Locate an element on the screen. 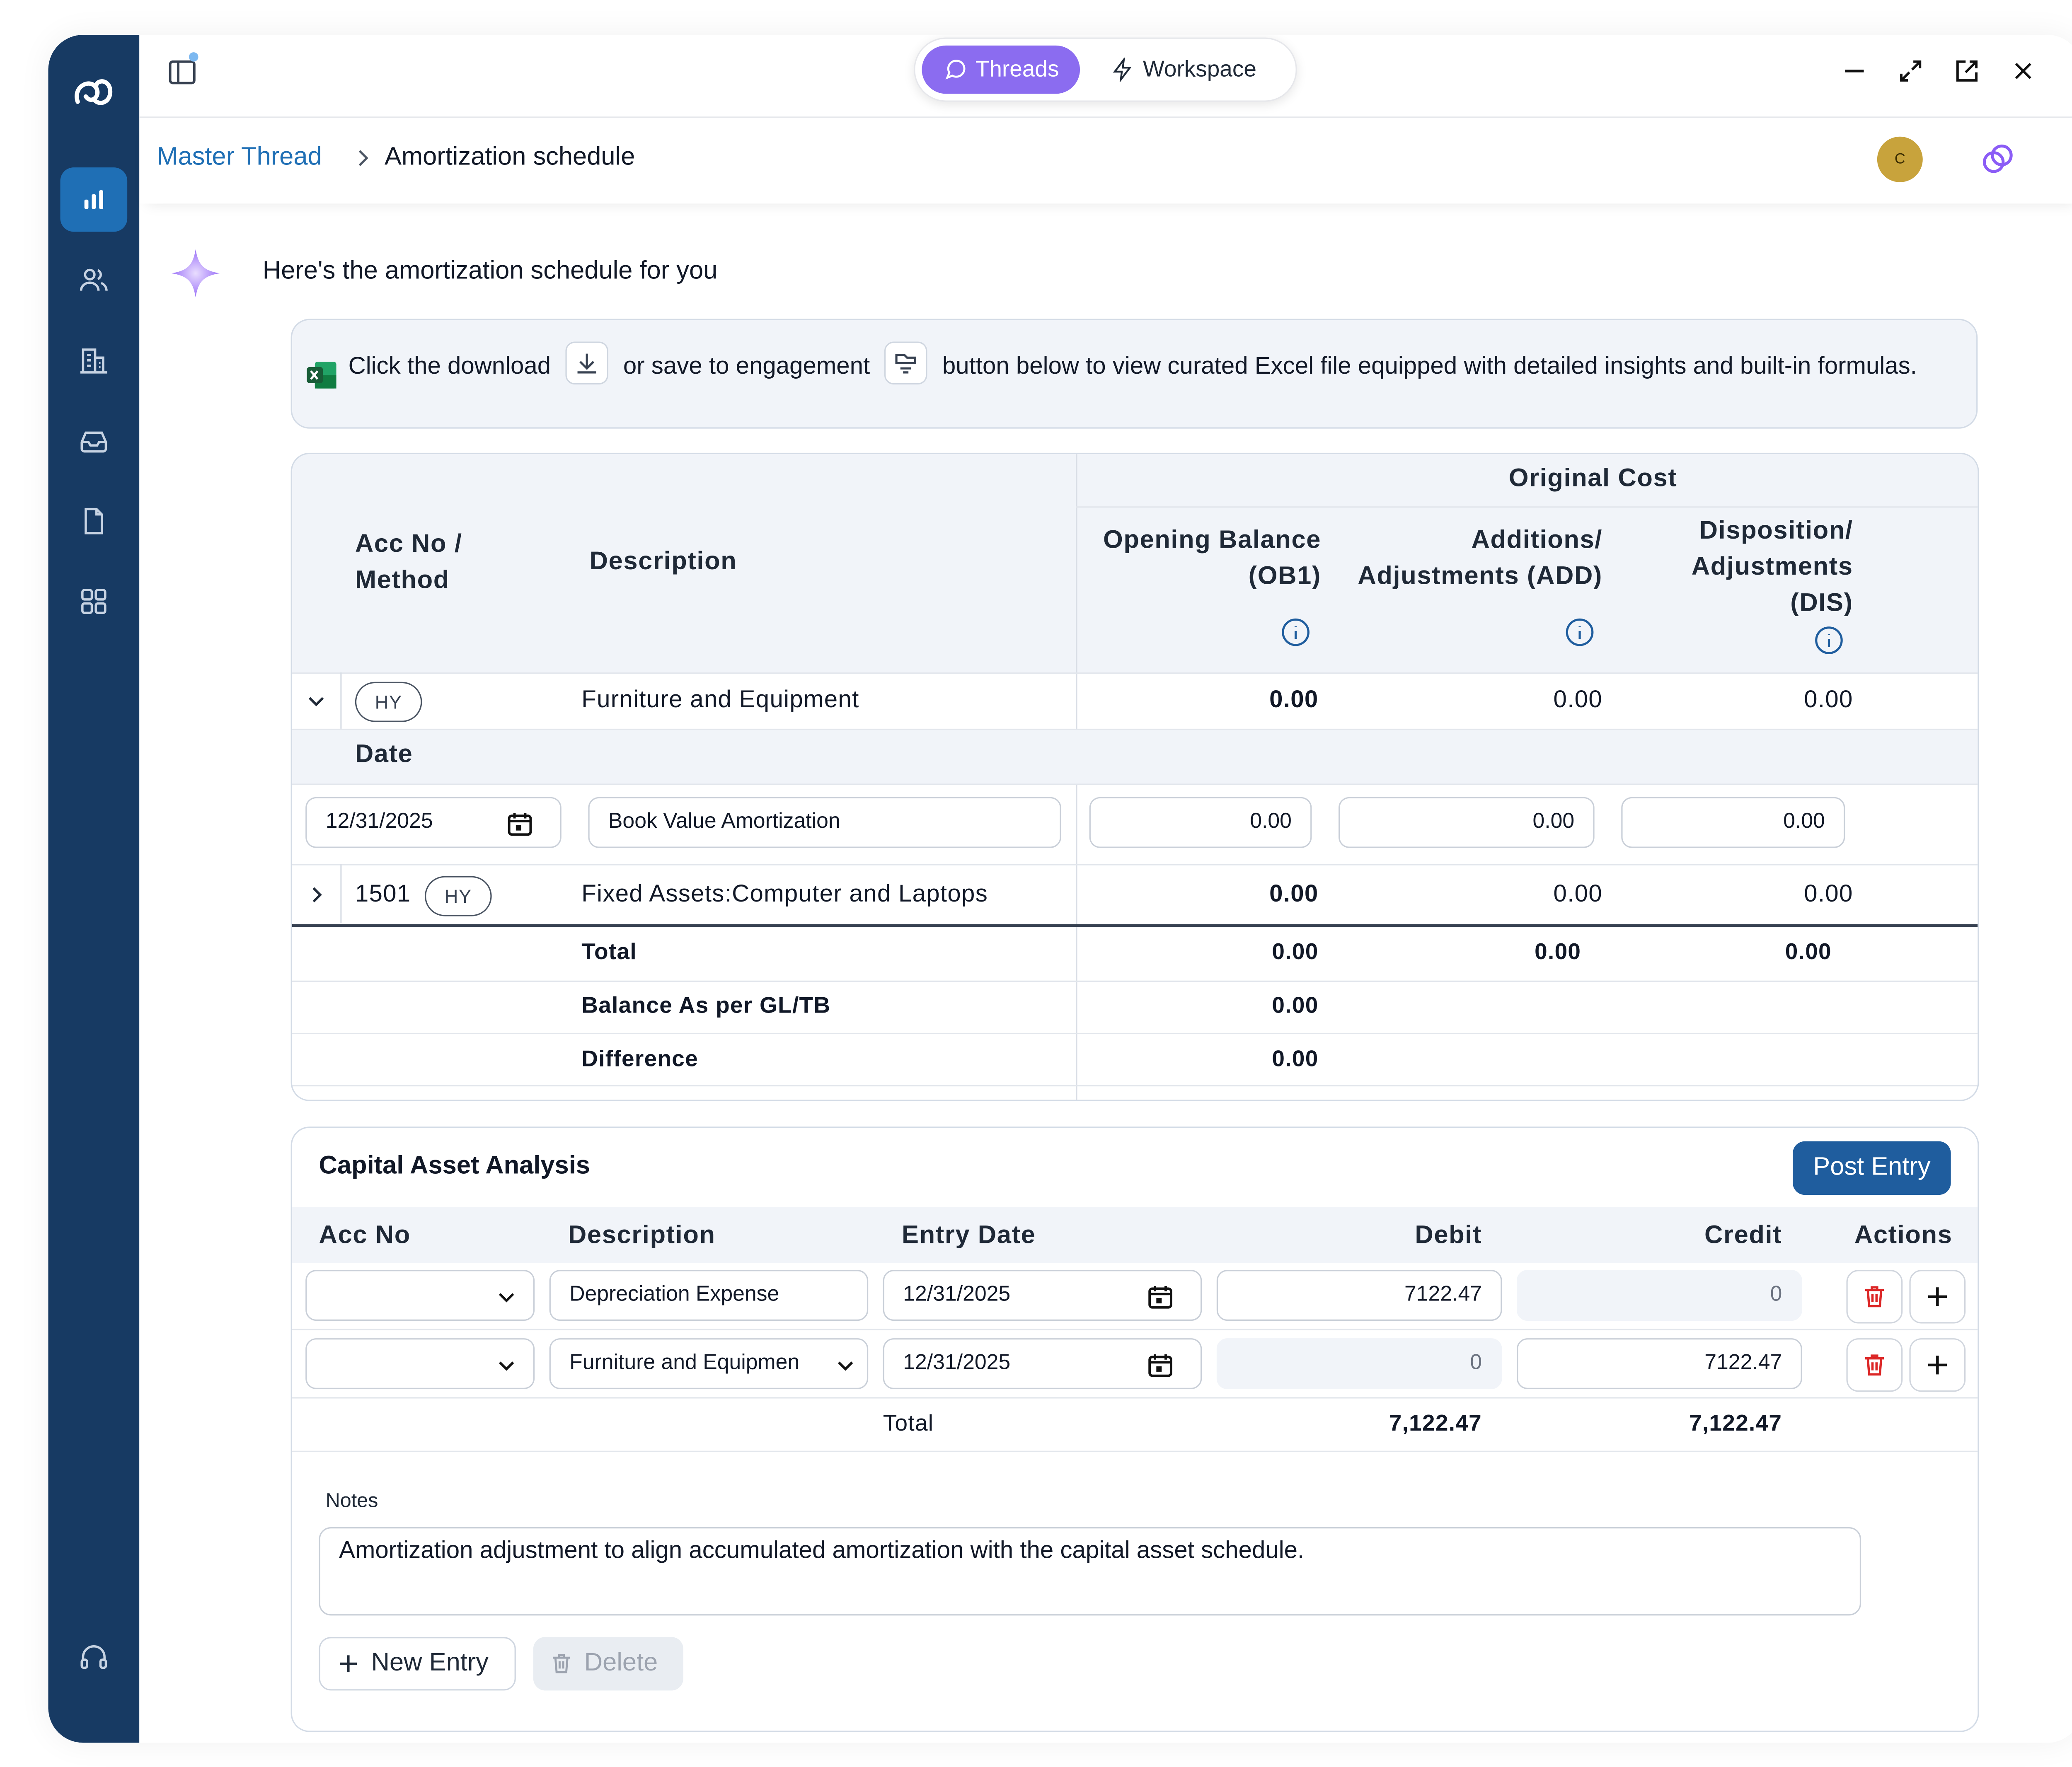  row2-opening-balance: 0.00 is located at coordinates (1294, 893).